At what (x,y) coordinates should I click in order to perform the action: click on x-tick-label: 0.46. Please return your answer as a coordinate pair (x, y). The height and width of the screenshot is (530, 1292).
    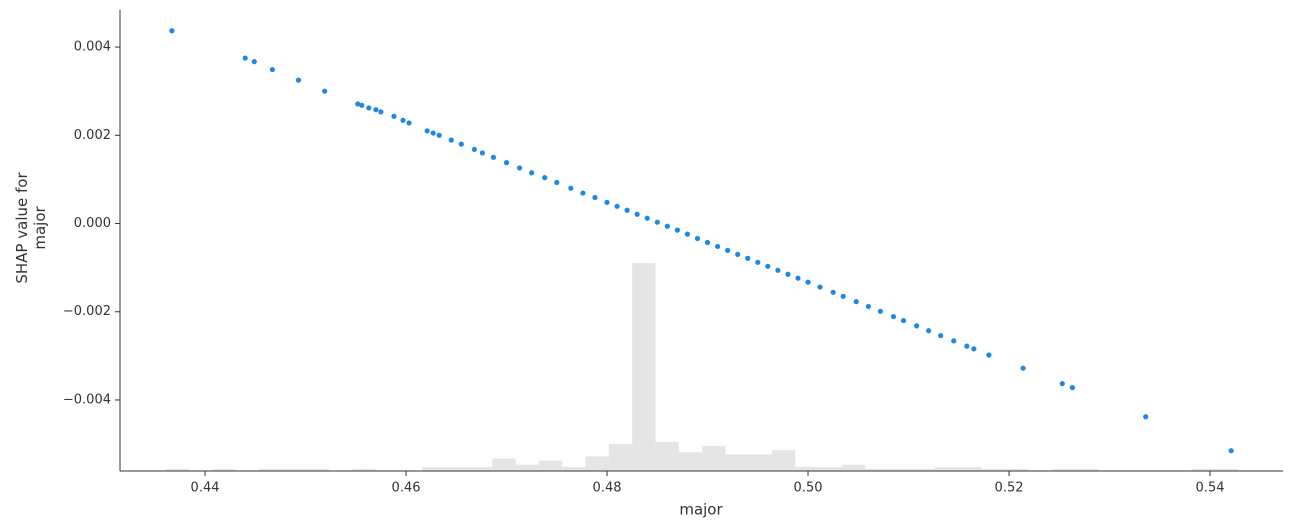
    Looking at the image, I should click on (406, 488).